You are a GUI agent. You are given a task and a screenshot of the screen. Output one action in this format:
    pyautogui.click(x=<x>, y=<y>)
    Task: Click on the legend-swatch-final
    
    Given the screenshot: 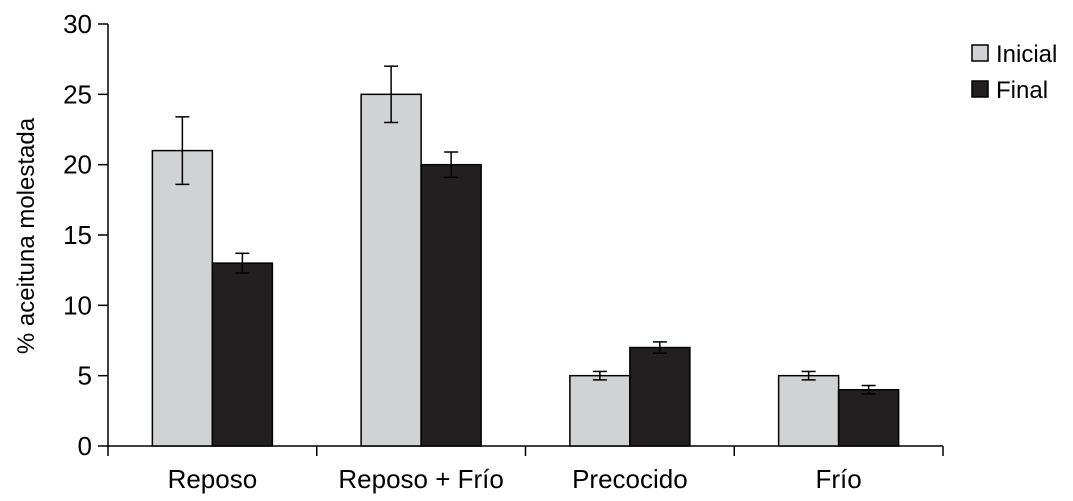 What is the action you would take?
    pyautogui.click(x=980, y=89)
    